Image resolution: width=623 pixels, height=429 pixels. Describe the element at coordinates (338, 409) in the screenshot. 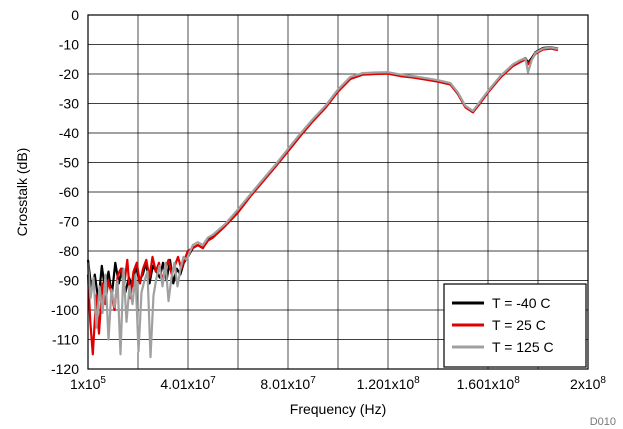

I see `x-axis-title: Frequency (Hz)` at that location.